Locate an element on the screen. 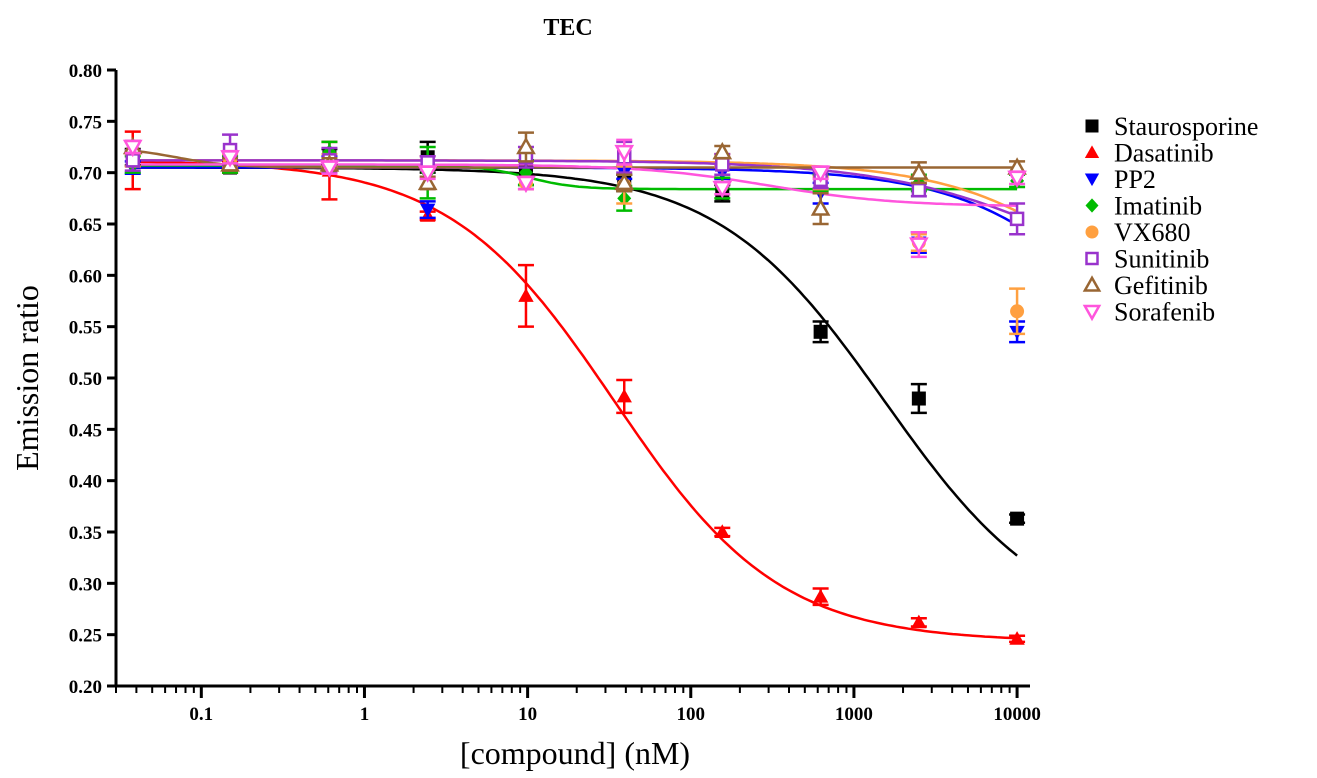 This screenshot has height=778, width=1317. y-tick-label: 0.50 is located at coordinates (85, 379).